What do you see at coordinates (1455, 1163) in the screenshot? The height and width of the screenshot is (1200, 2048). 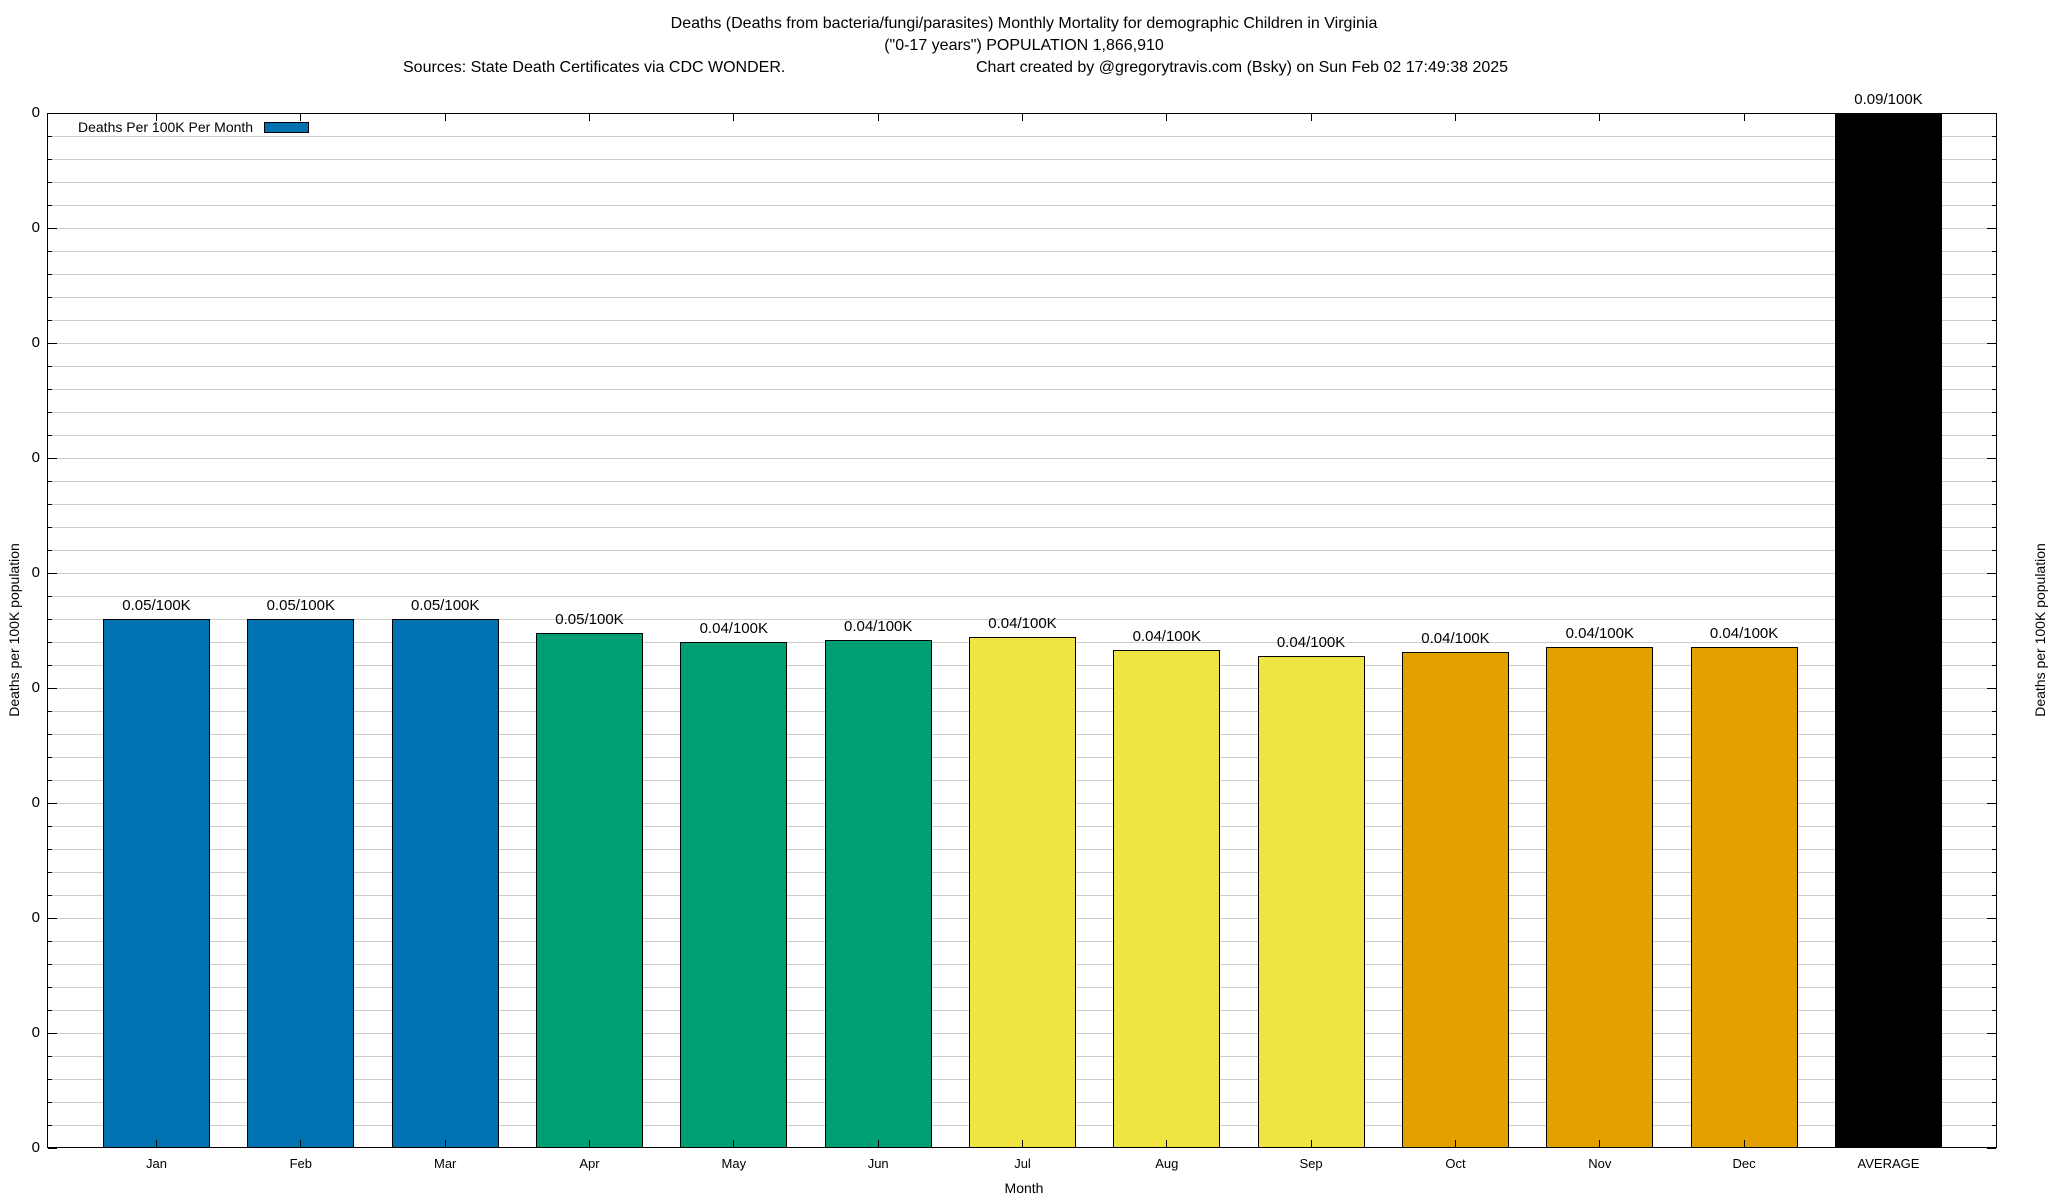 I see `x-tick-label: Oct` at bounding box center [1455, 1163].